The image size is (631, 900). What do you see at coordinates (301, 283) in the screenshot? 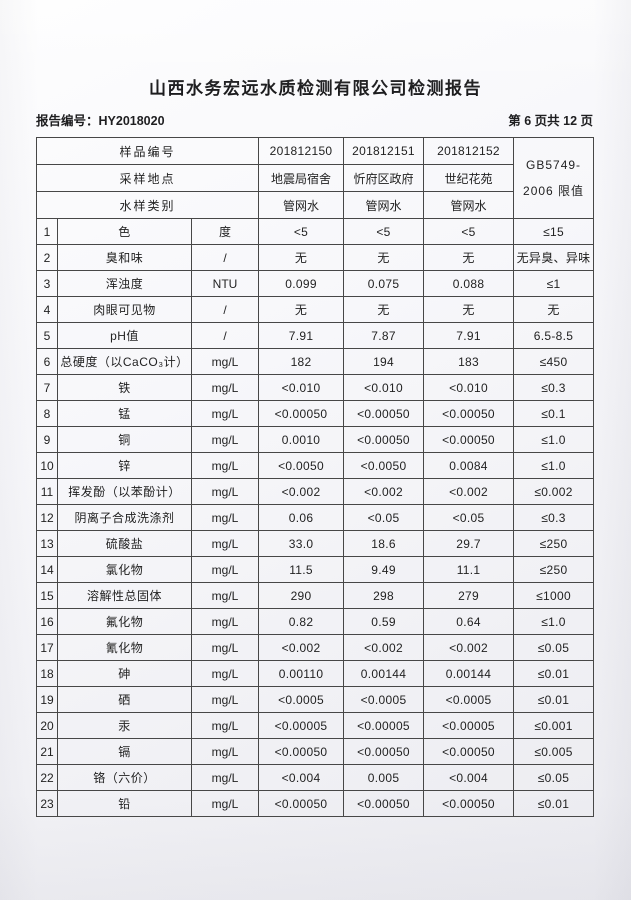
I see `sample1-value: 0.099` at bounding box center [301, 283].